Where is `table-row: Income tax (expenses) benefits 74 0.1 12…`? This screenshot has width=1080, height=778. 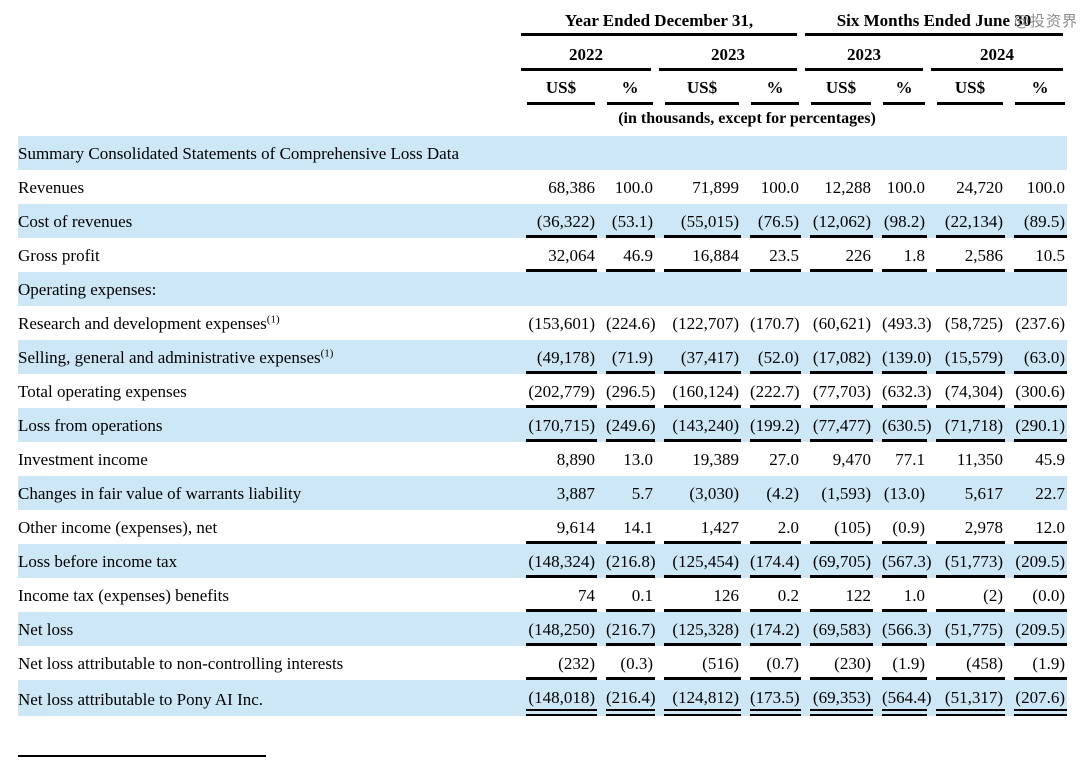 table-row: Income tax (expenses) benefits 74 0.1 12… is located at coordinates (542, 595).